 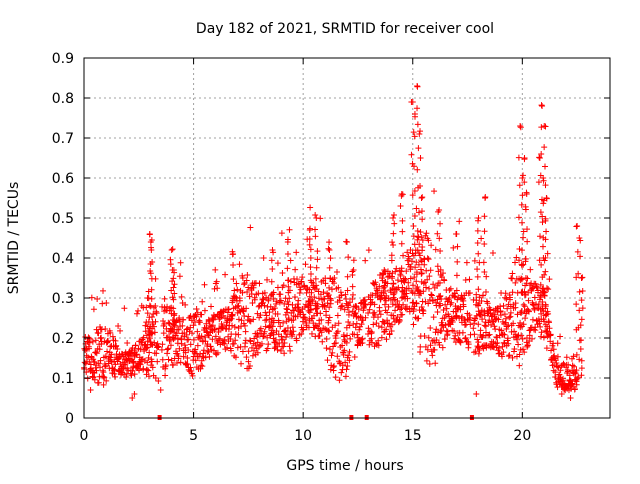 What do you see at coordinates (522, 436) in the screenshot?
I see `x-tick-label: 20` at bounding box center [522, 436].